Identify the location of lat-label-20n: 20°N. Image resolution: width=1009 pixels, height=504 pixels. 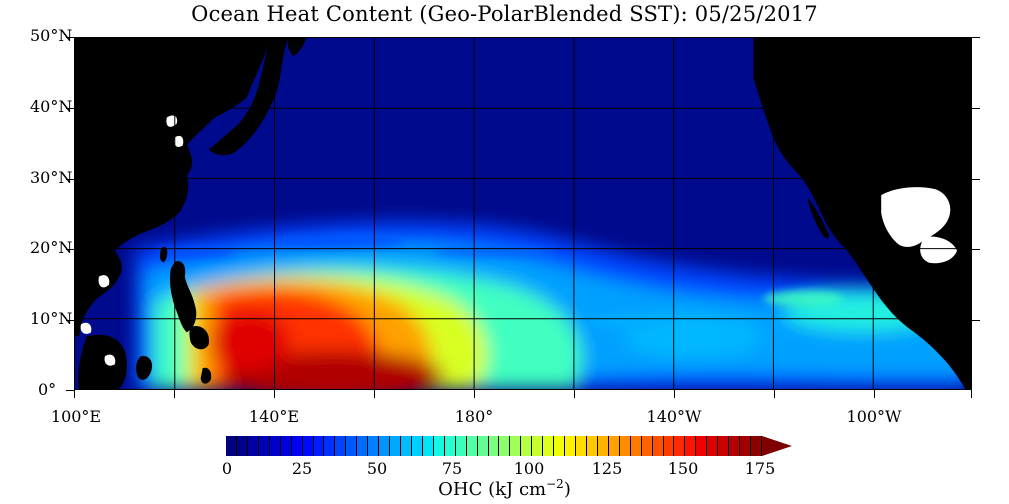
(51, 247).